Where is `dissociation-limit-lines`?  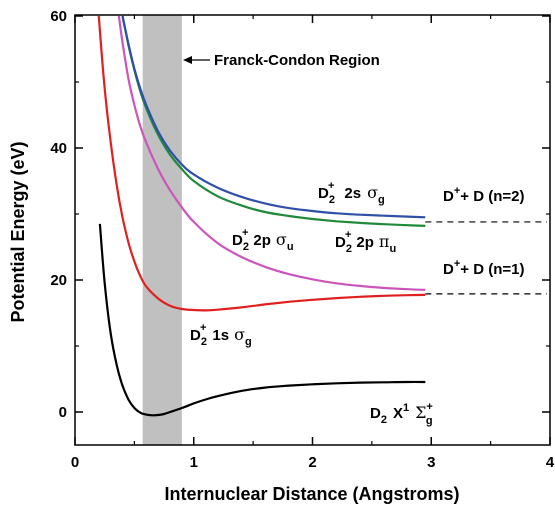
dissociation-limit-lines is located at coordinates (486, 258).